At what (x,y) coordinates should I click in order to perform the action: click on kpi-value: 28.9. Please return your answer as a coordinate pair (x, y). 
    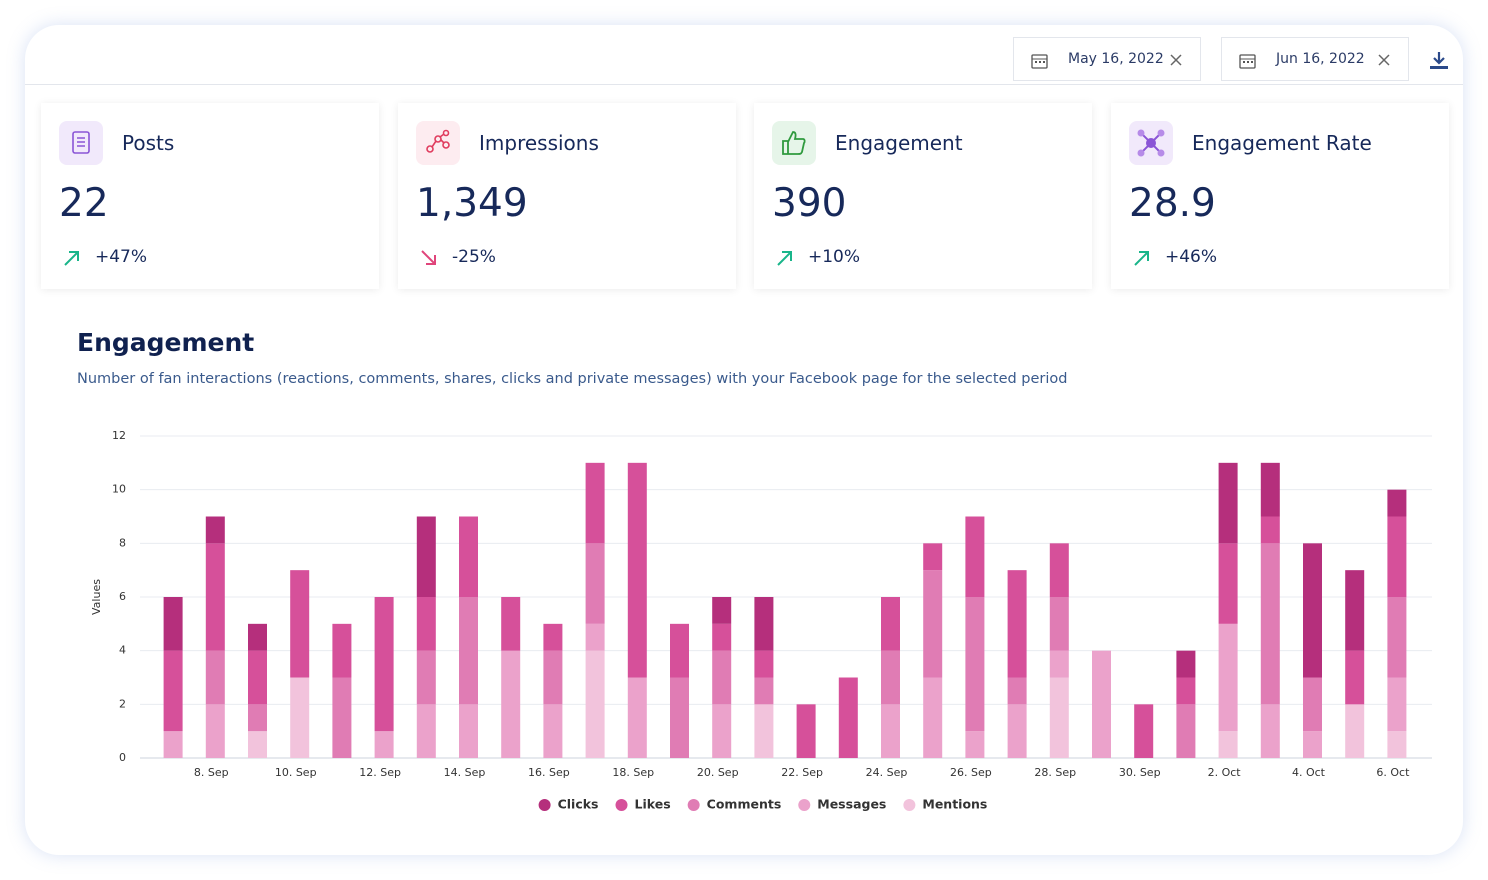
    Looking at the image, I should click on (1172, 203).